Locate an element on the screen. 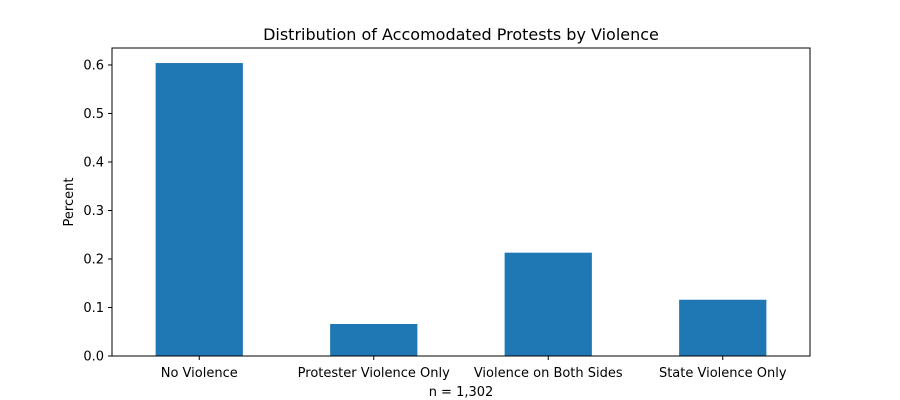  y-tick-label-2: 0.2 is located at coordinates (93, 259).